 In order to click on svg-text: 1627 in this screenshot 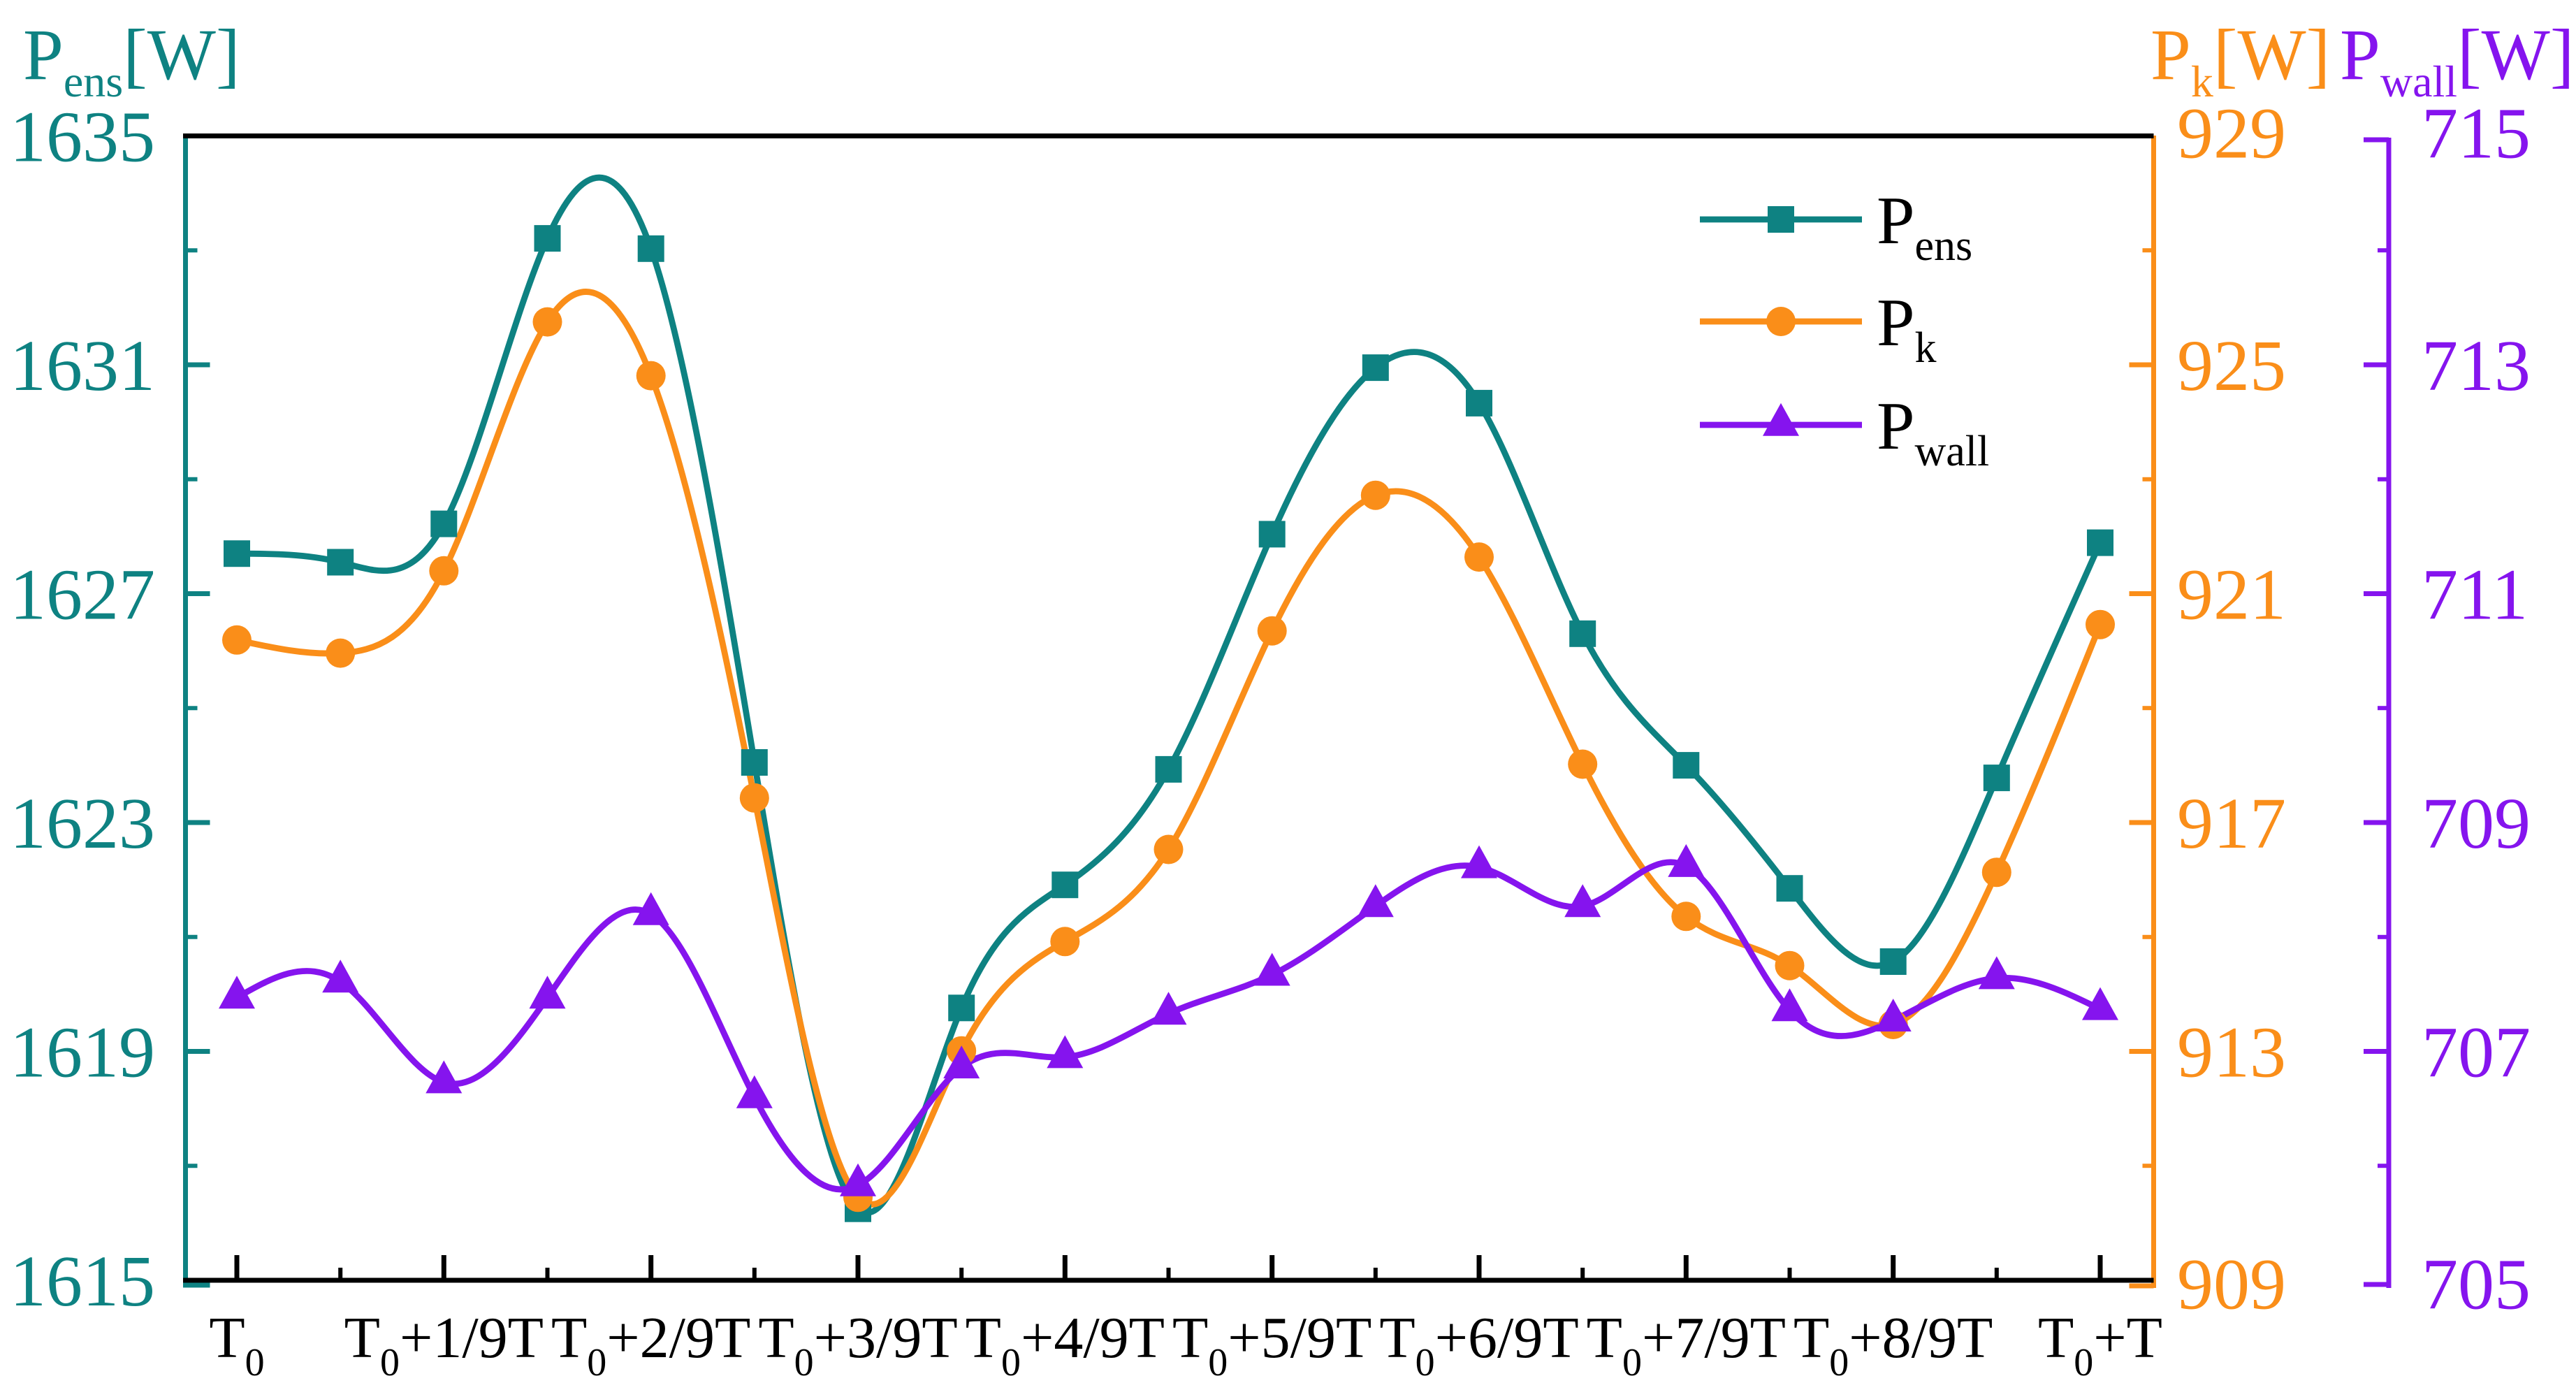, I will do `click(82, 594)`.